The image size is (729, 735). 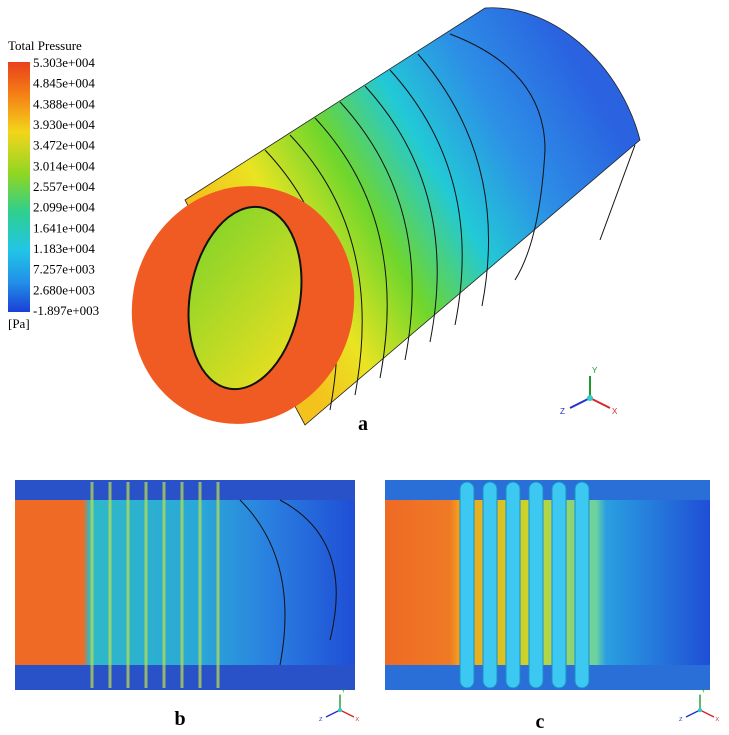 What do you see at coordinates (45, 45) in the screenshot?
I see `legend-title: Total Pressure` at bounding box center [45, 45].